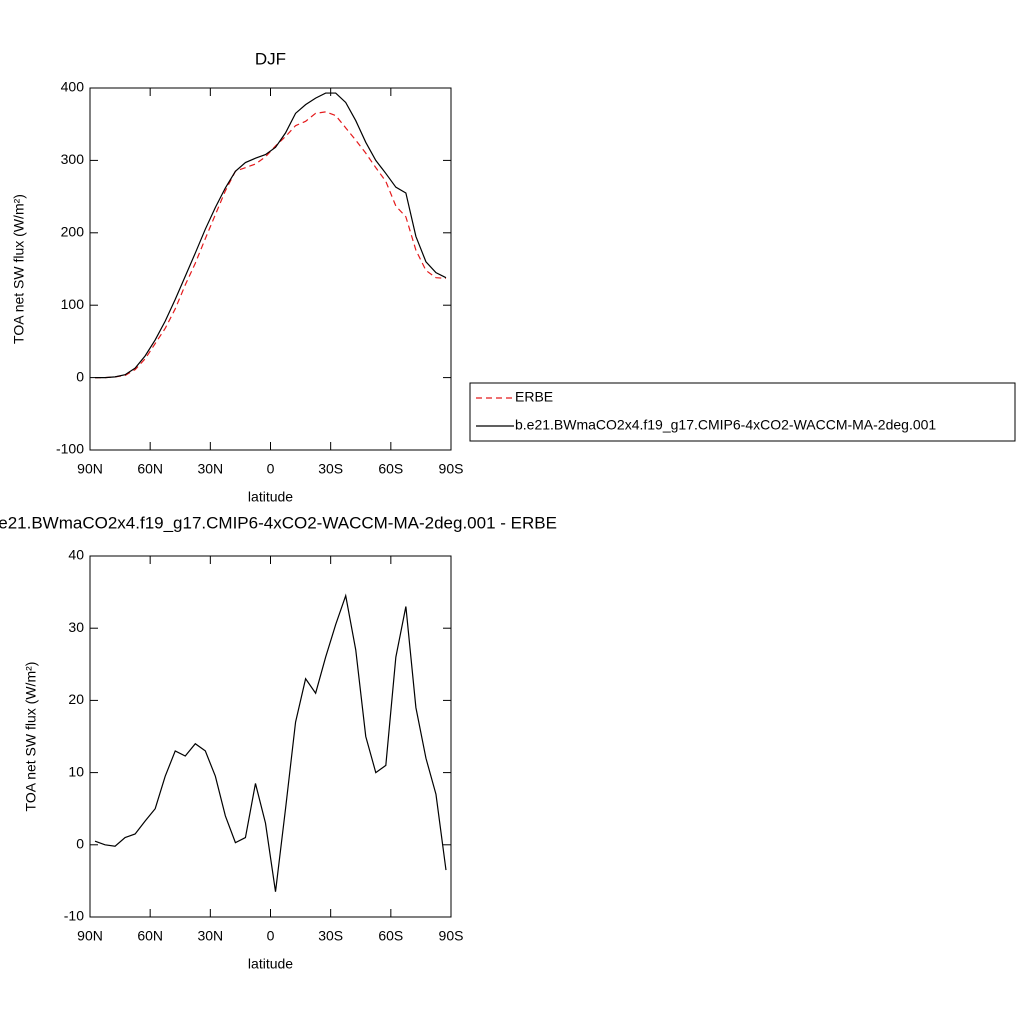  I want to click on legend-label: ERBE, so click(534, 397).